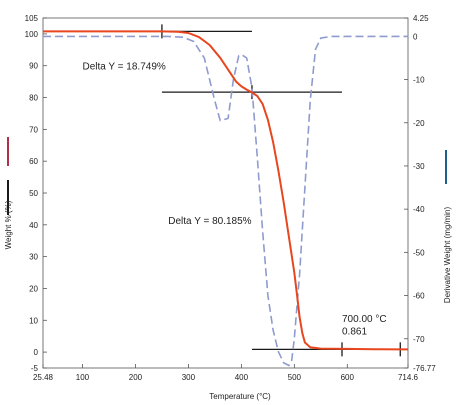  What do you see at coordinates (32, 18) in the screenshot?
I see `y-left-tick-label: 105` at bounding box center [32, 18].